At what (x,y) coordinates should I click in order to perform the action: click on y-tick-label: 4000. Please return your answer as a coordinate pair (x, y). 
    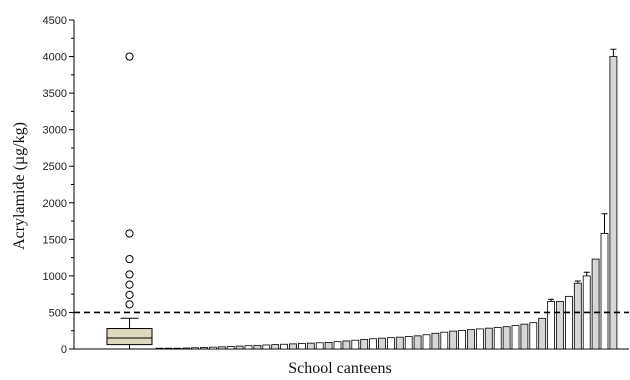
    Looking at the image, I should click on (55, 58).